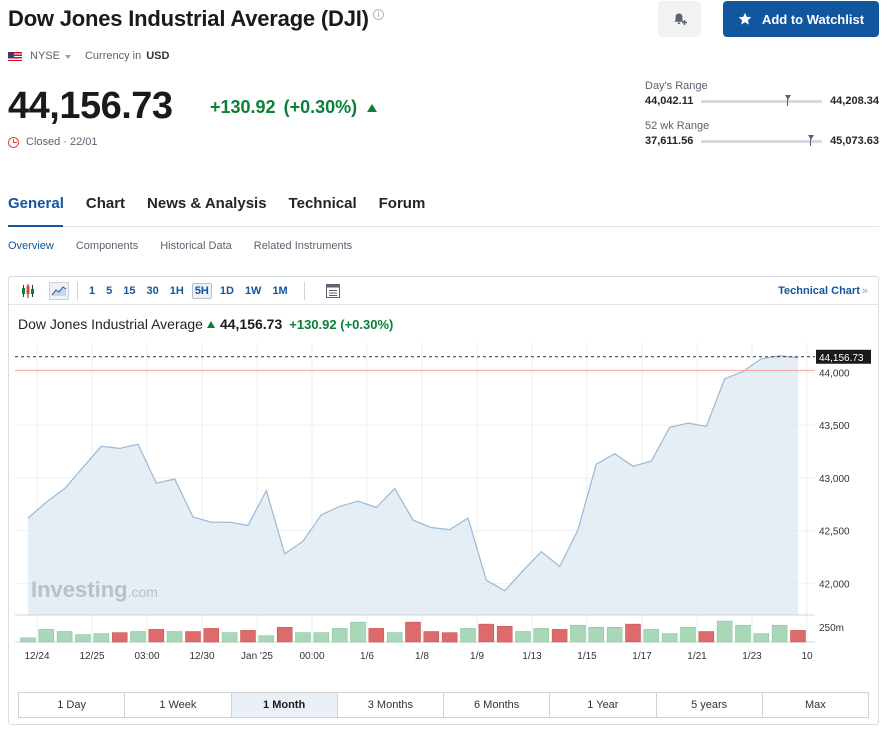 The width and height of the screenshot is (887, 732). Describe the element at coordinates (284, 705) in the screenshot. I see `period-1-month: 1 Month` at that location.